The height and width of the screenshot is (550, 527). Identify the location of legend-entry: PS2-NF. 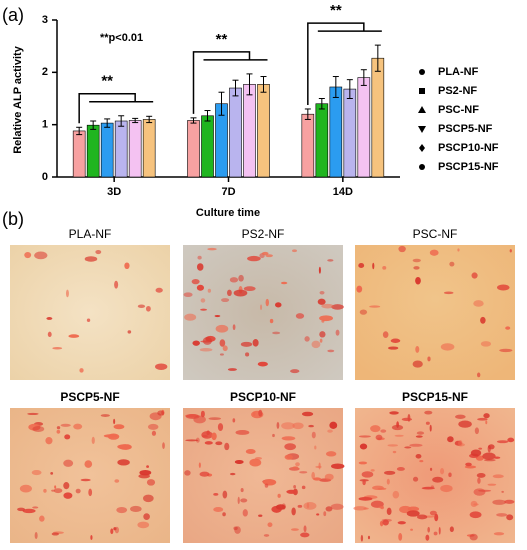
(448, 91).